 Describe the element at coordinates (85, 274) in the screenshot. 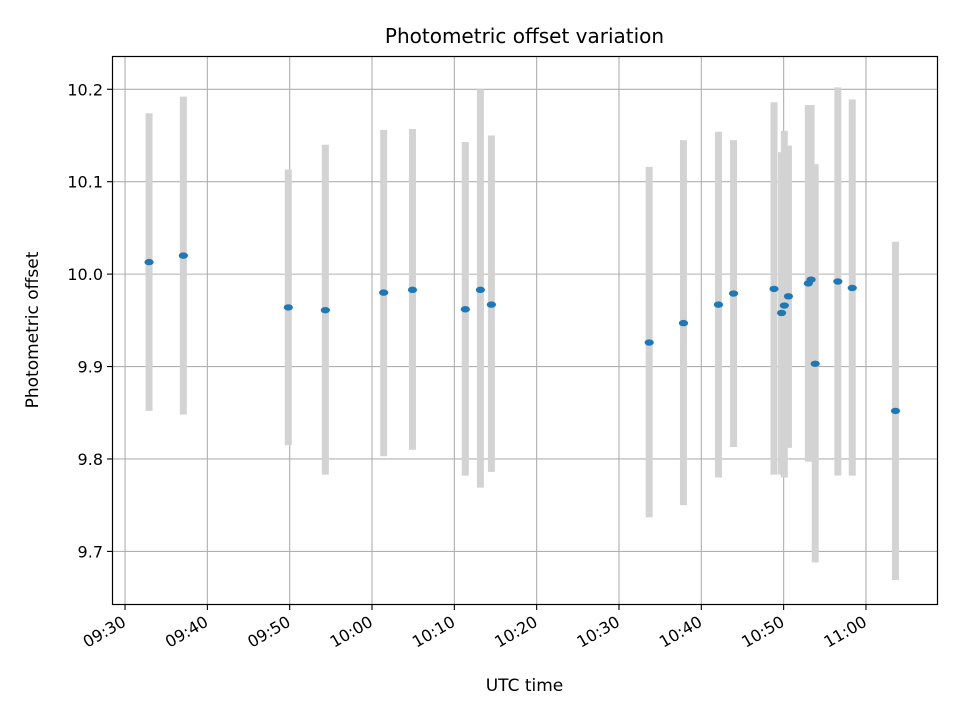

I see `y-tick-label: 10.0` at that location.